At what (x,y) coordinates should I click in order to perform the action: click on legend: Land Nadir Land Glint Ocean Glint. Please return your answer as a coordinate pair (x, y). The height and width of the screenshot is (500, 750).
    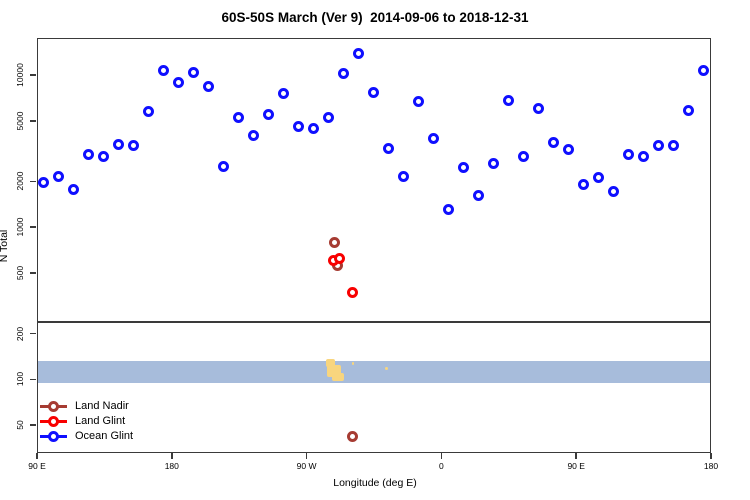
    Looking at the image, I should click on (113, 421).